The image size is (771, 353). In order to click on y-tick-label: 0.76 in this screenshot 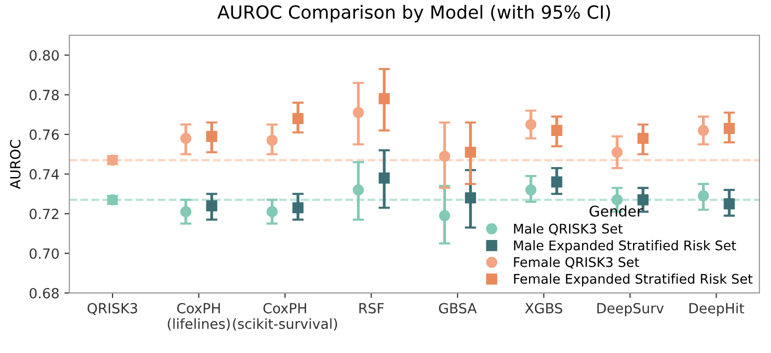, I will do `click(44, 134)`.